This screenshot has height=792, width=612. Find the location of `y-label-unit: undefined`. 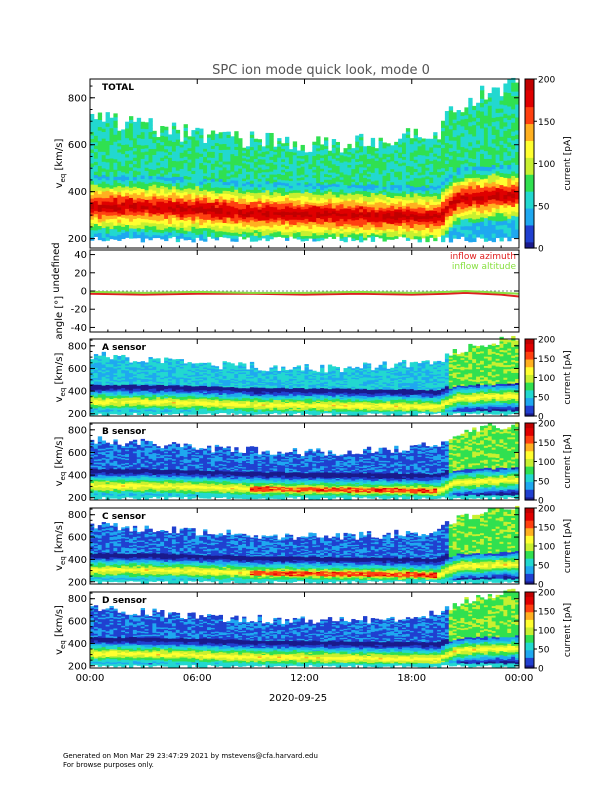

y-label-unit: undefined is located at coordinates (56, 269).